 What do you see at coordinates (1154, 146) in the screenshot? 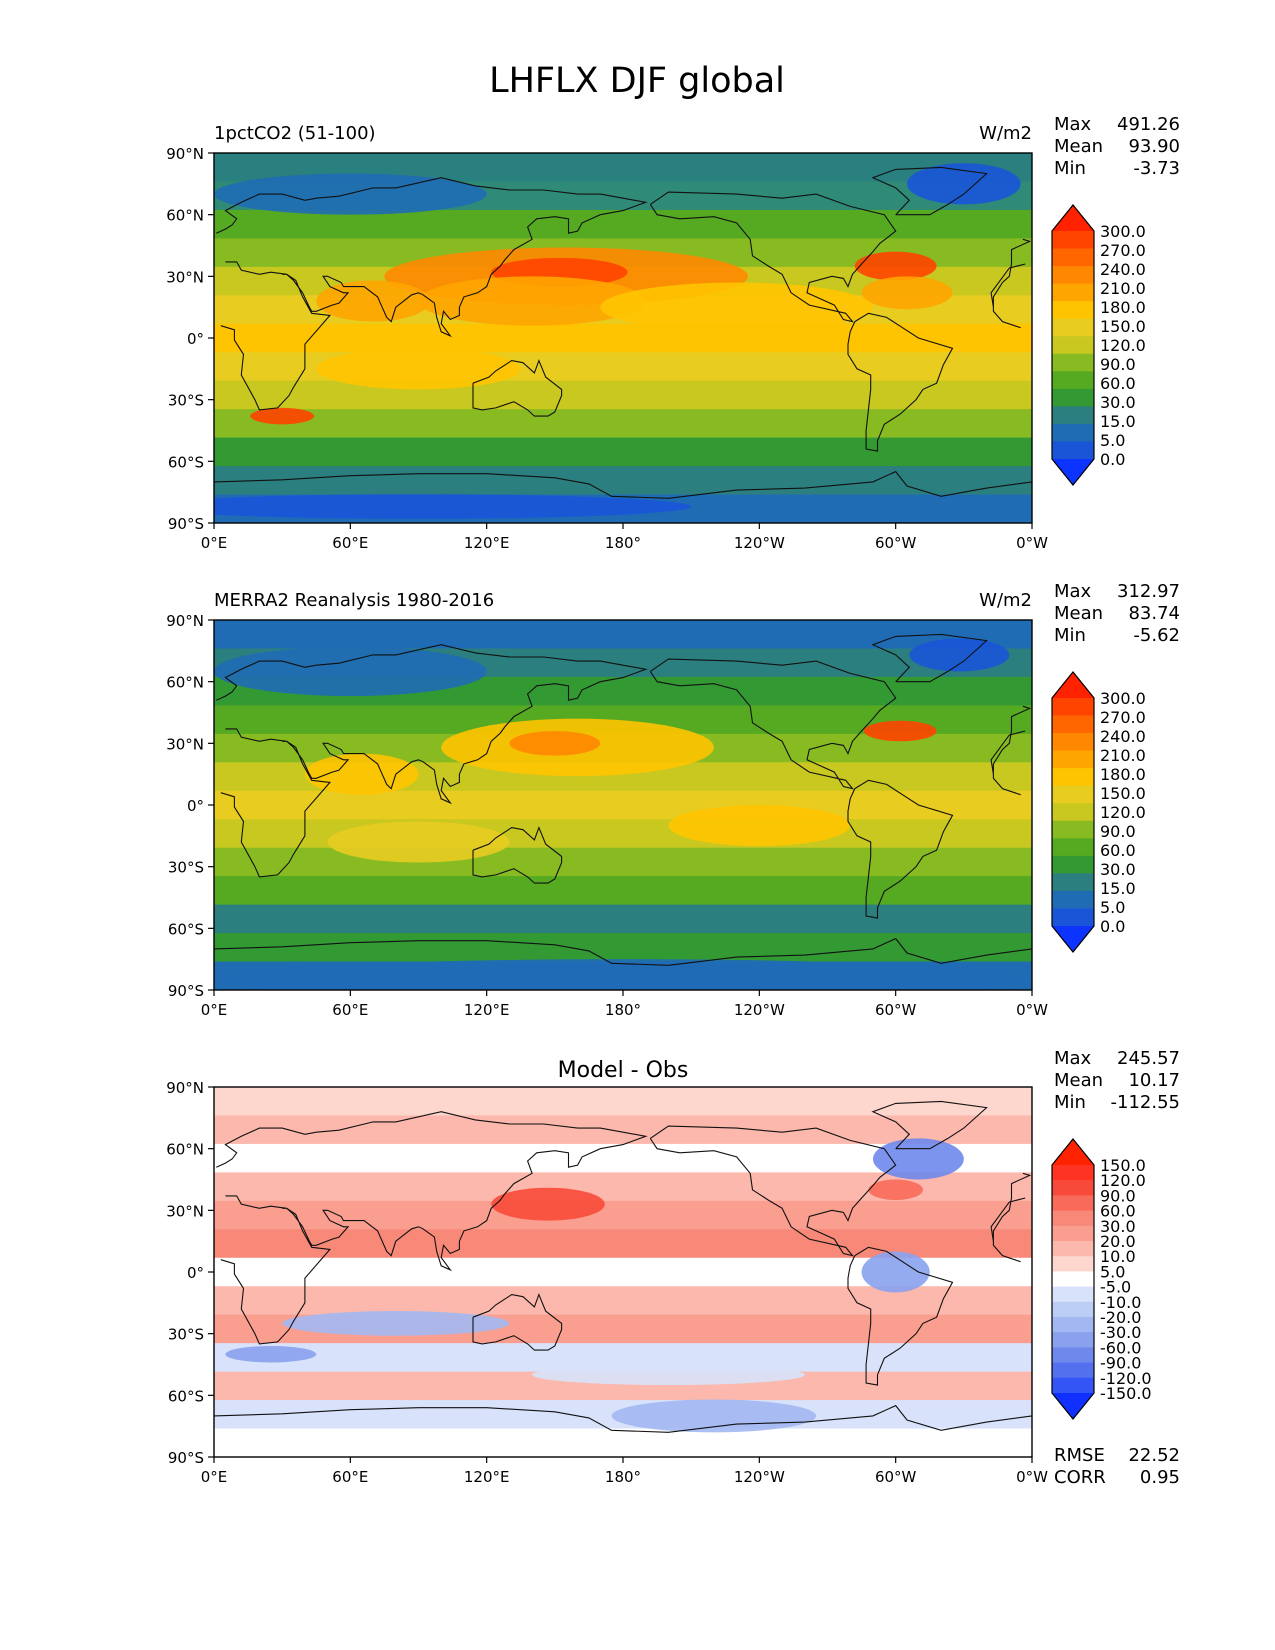
I see `stat-value: 93.90` at bounding box center [1154, 146].